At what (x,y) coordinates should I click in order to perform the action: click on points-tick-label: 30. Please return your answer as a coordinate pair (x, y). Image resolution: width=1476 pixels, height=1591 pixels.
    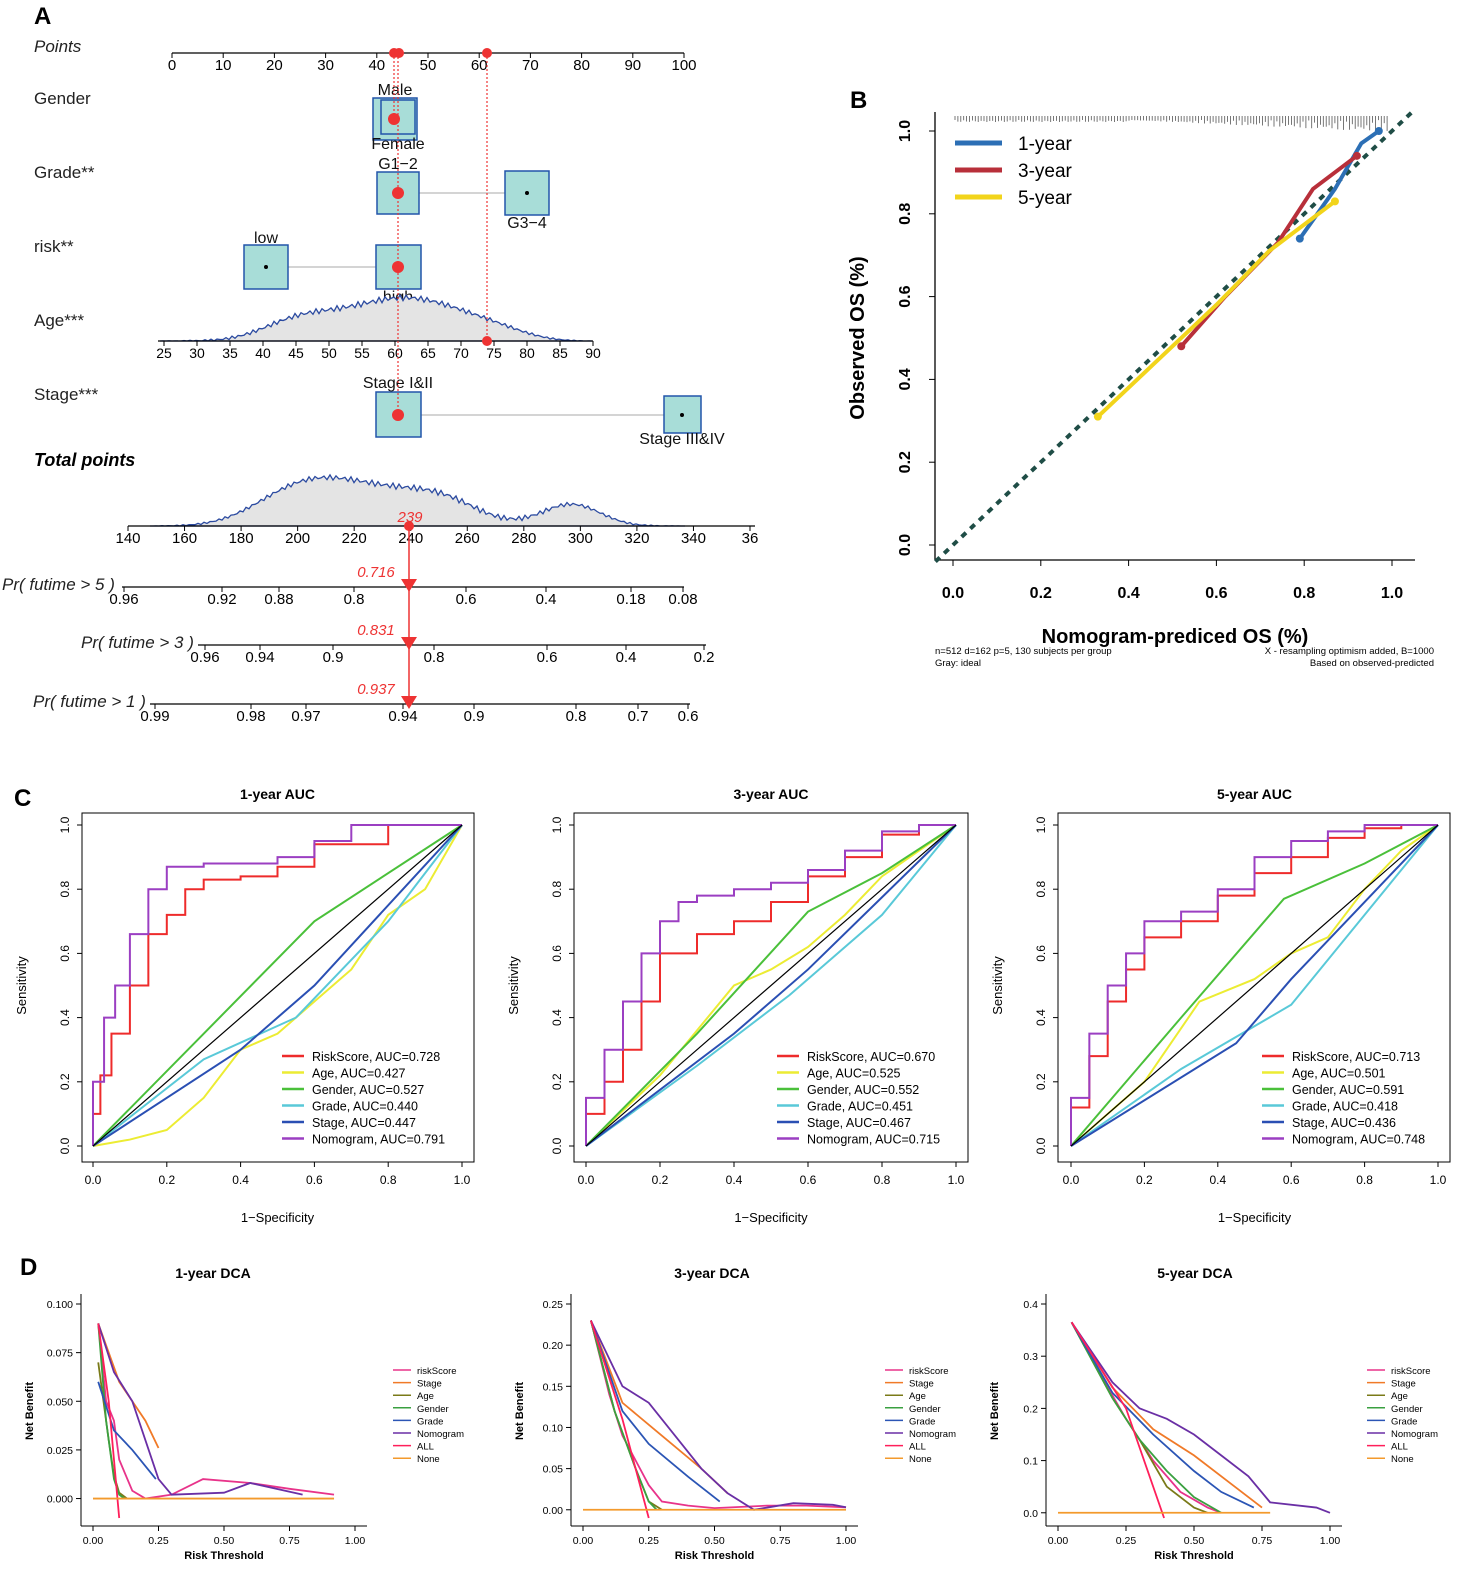
    Looking at the image, I should click on (325, 65).